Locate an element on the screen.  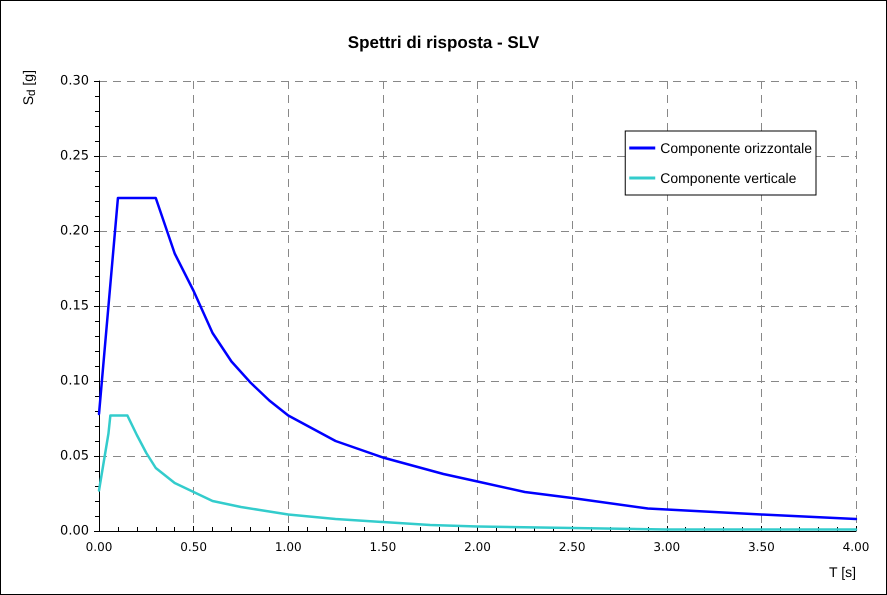
y-tick-label: 0.10 is located at coordinates (74, 381).